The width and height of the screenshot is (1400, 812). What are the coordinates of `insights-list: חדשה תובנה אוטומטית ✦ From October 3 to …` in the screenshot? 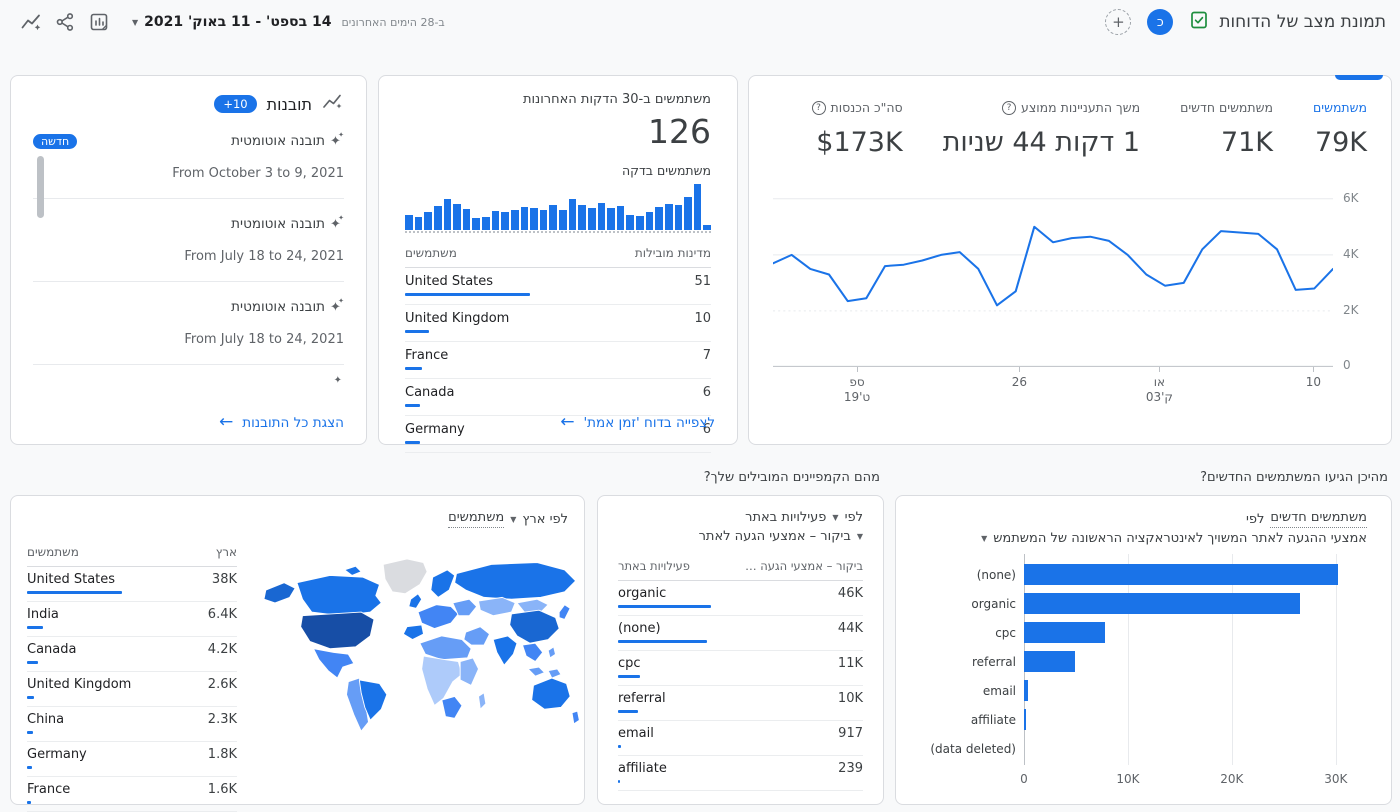 It's located at (188, 240).